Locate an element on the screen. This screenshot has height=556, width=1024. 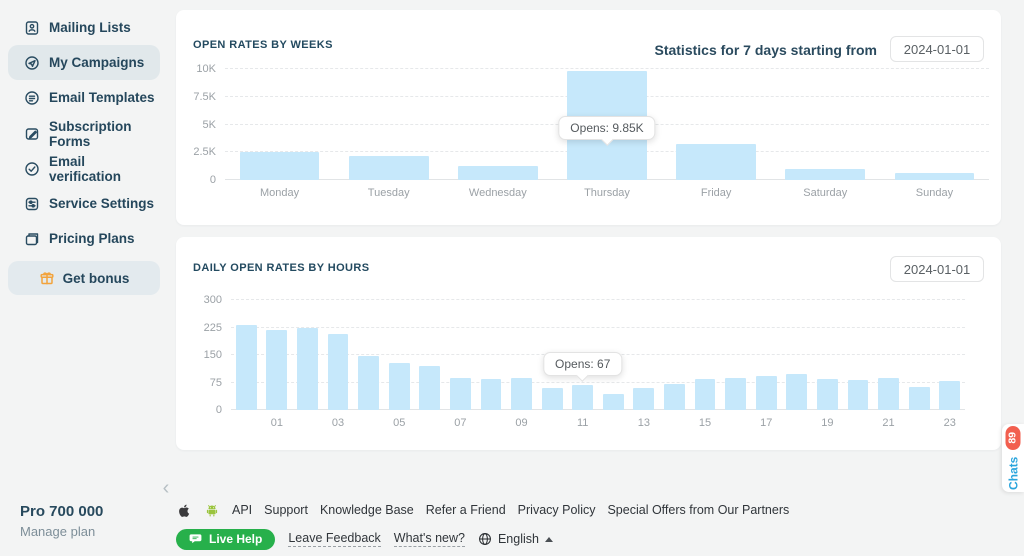
language-switcher: English is located at coordinates (515, 539).